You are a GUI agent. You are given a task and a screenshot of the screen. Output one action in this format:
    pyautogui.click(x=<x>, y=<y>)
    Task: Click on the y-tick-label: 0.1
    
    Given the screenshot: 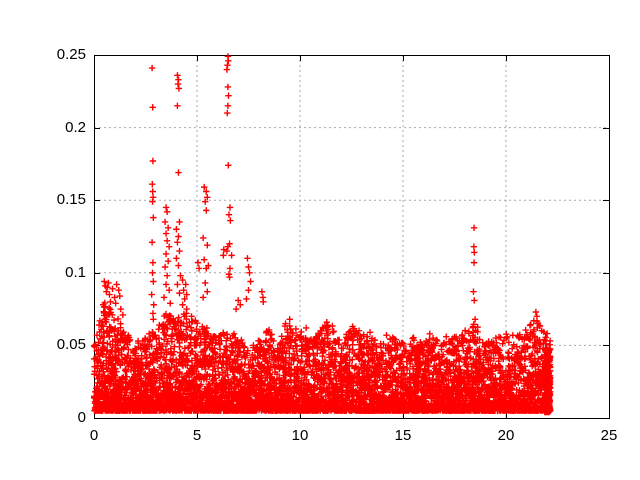 What is the action you would take?
    pyautogui.click(x=75, y=272)
    